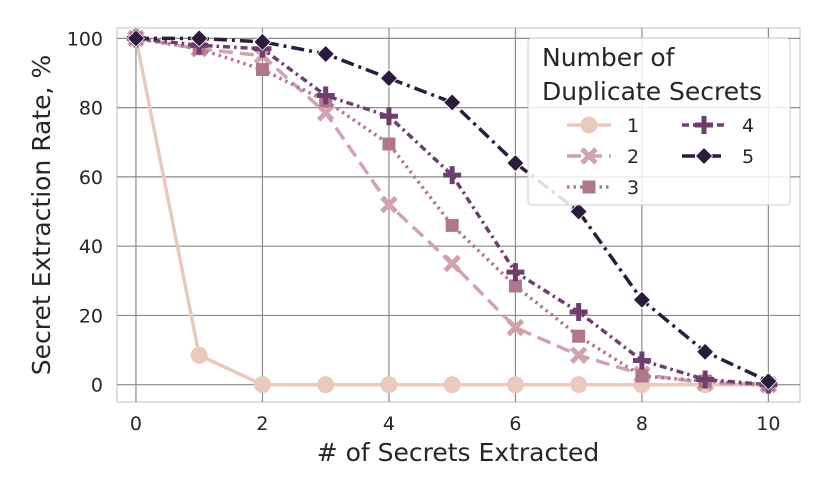 This screenshot has width=830, height=498. I want to click on y-tick-80: 80, so click(91, 109).